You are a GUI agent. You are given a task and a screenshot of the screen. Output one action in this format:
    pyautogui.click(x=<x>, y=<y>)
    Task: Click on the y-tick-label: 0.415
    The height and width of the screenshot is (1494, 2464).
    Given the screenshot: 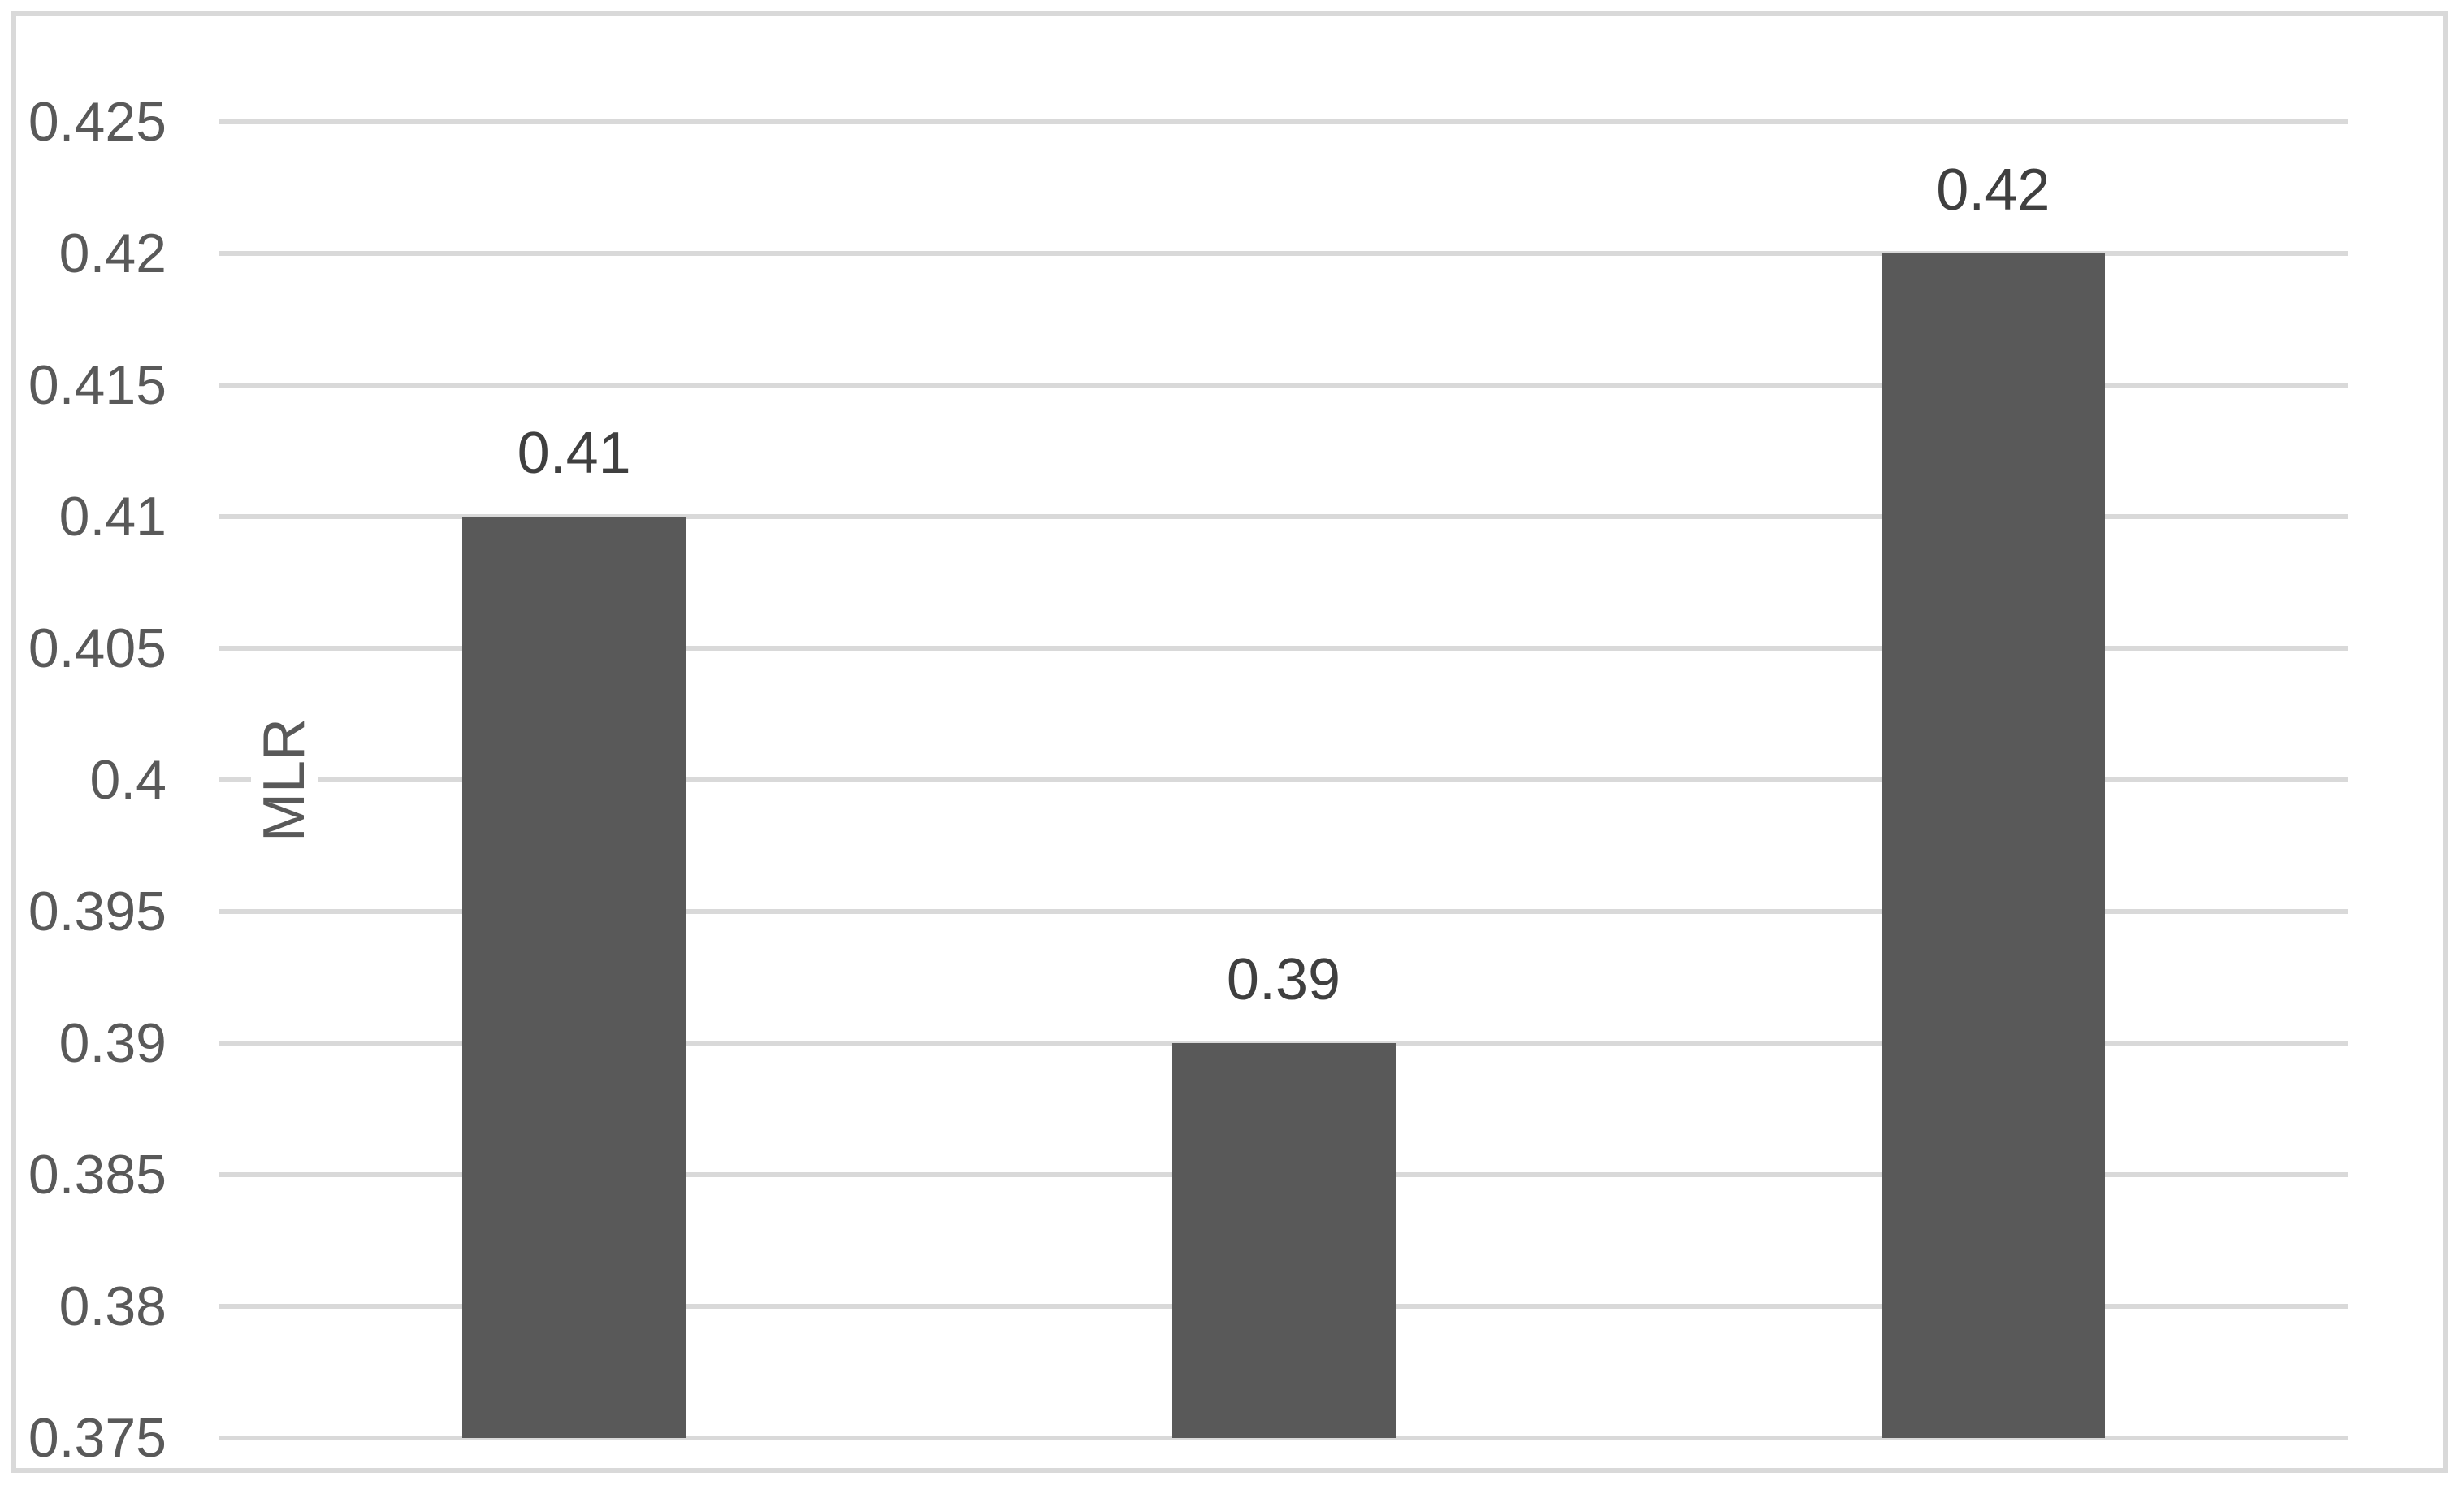 What is the action you would take?
    pyautogui.click(x=97, y=385)
    